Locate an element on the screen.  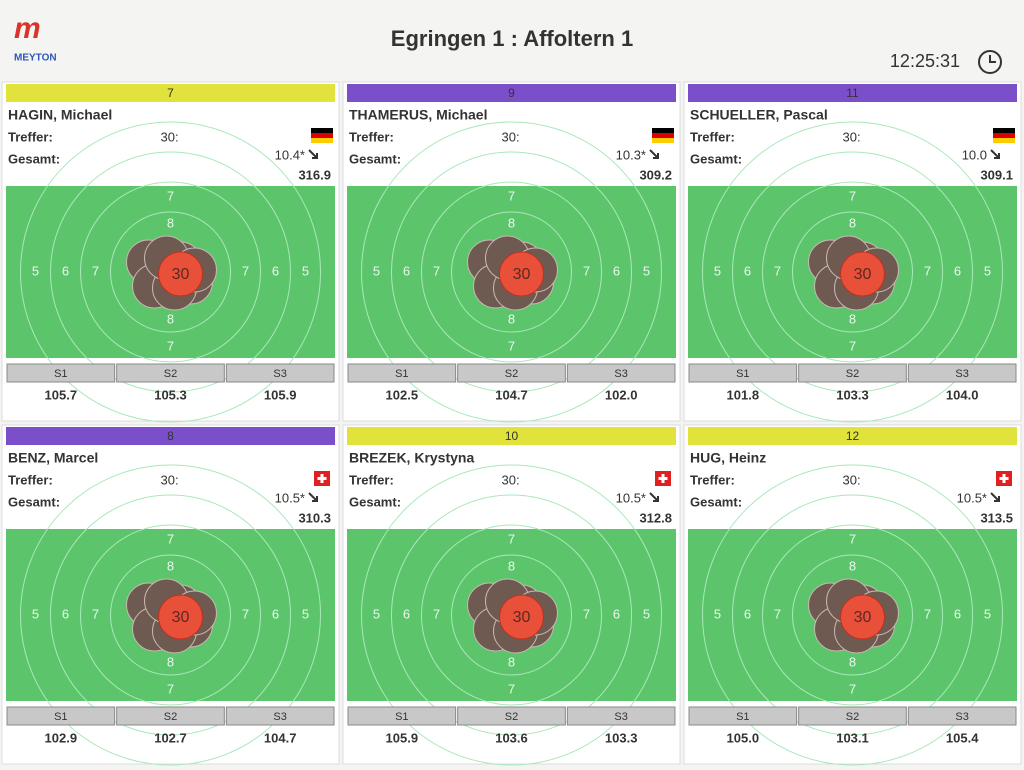
logo-text: MEYTON is located at coordinates (35, 58).